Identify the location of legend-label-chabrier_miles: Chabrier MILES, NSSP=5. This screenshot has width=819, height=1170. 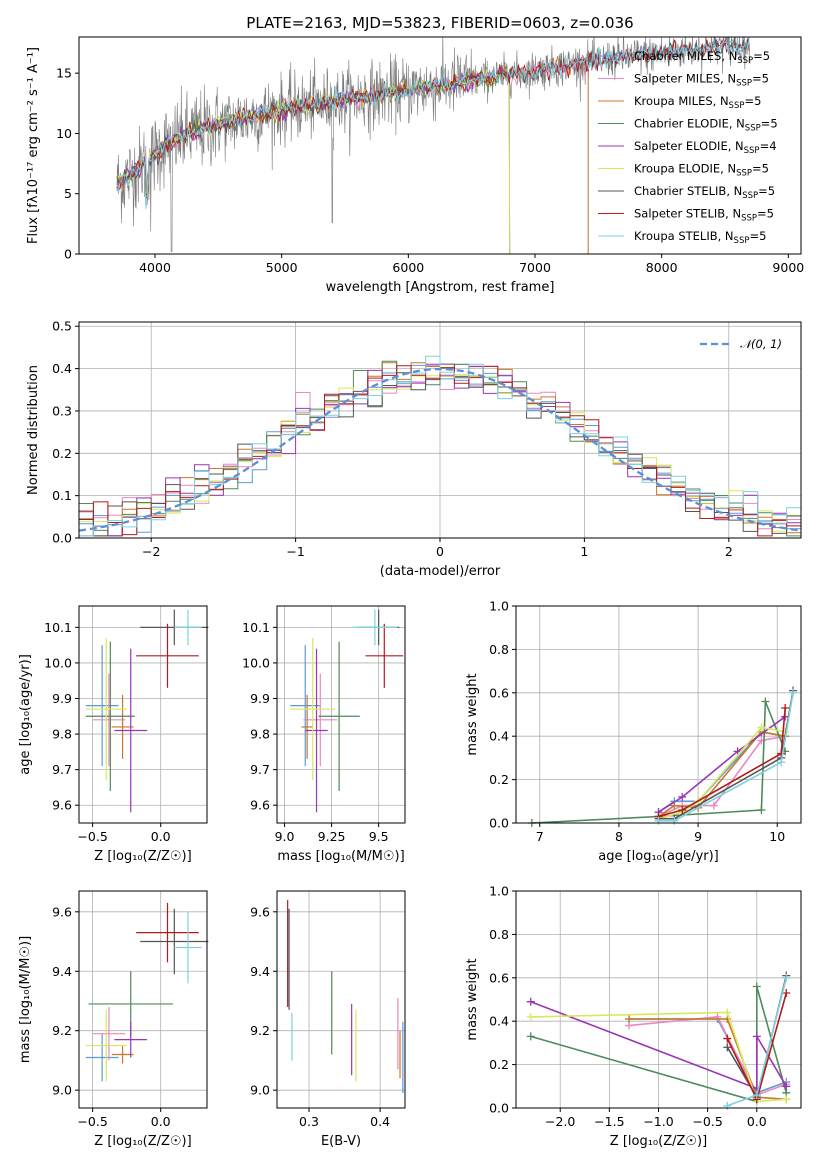
(702, 57).